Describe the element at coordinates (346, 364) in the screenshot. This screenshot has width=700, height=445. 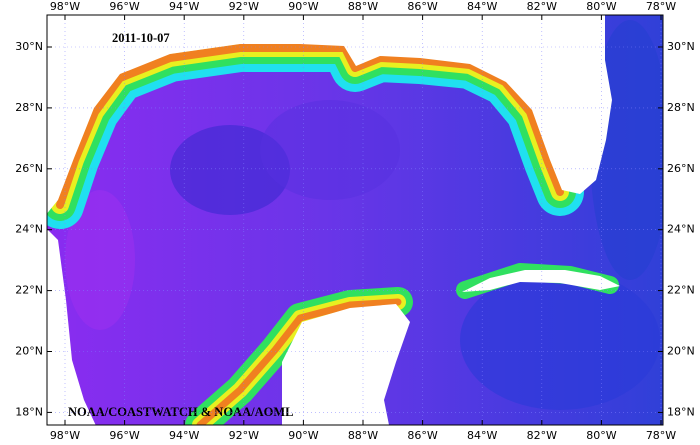
I see `land-south` at that location.